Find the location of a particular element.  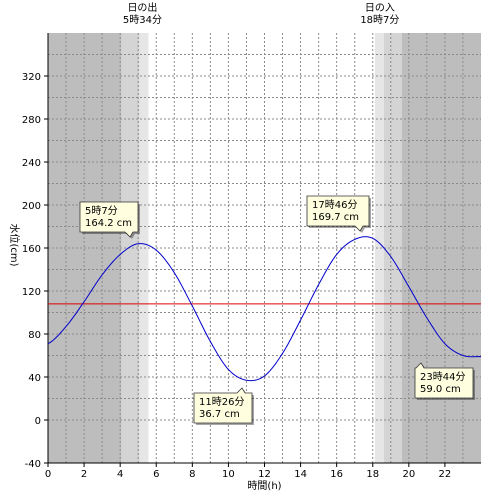

callout-value: 59.0 cm is located at coordinates (440, 389).